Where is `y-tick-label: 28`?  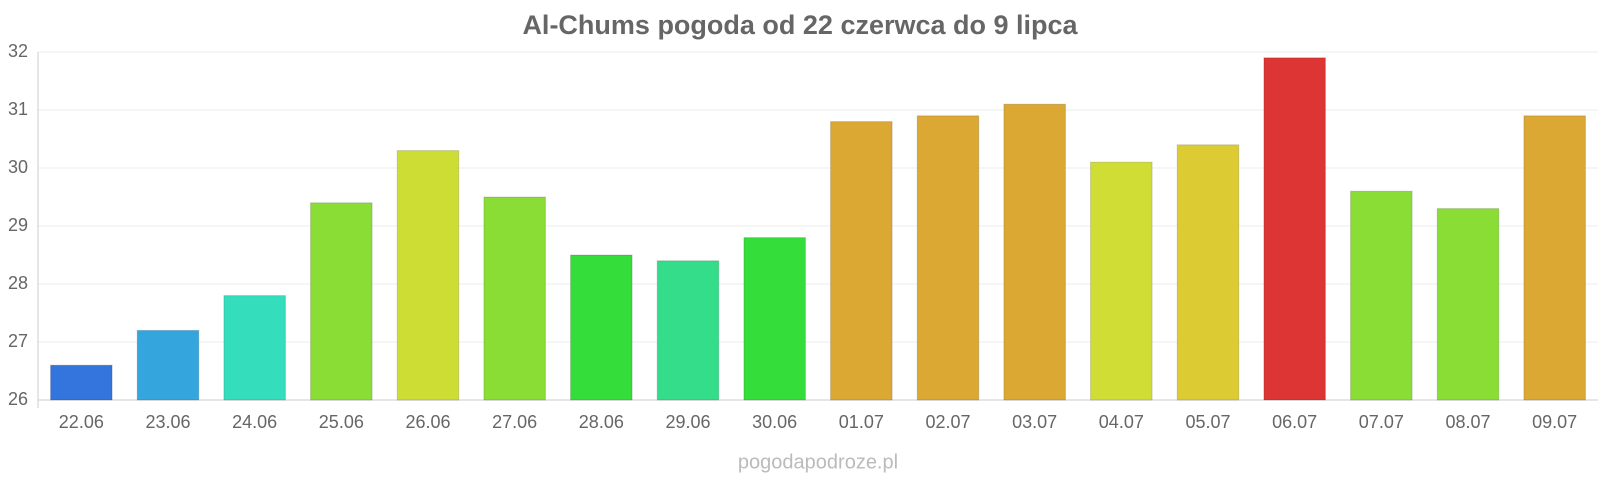 y-tick-label: 28 is located at coordinates (18, 283).